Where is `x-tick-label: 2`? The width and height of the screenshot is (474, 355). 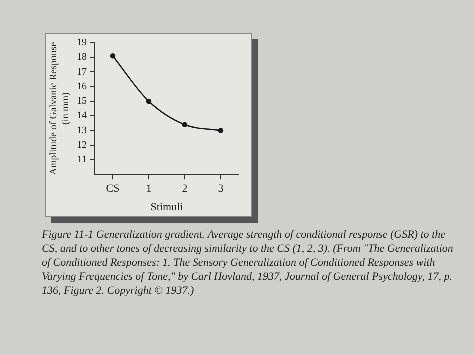 x-tick-label: 2 is located at coordinates (185, 189).